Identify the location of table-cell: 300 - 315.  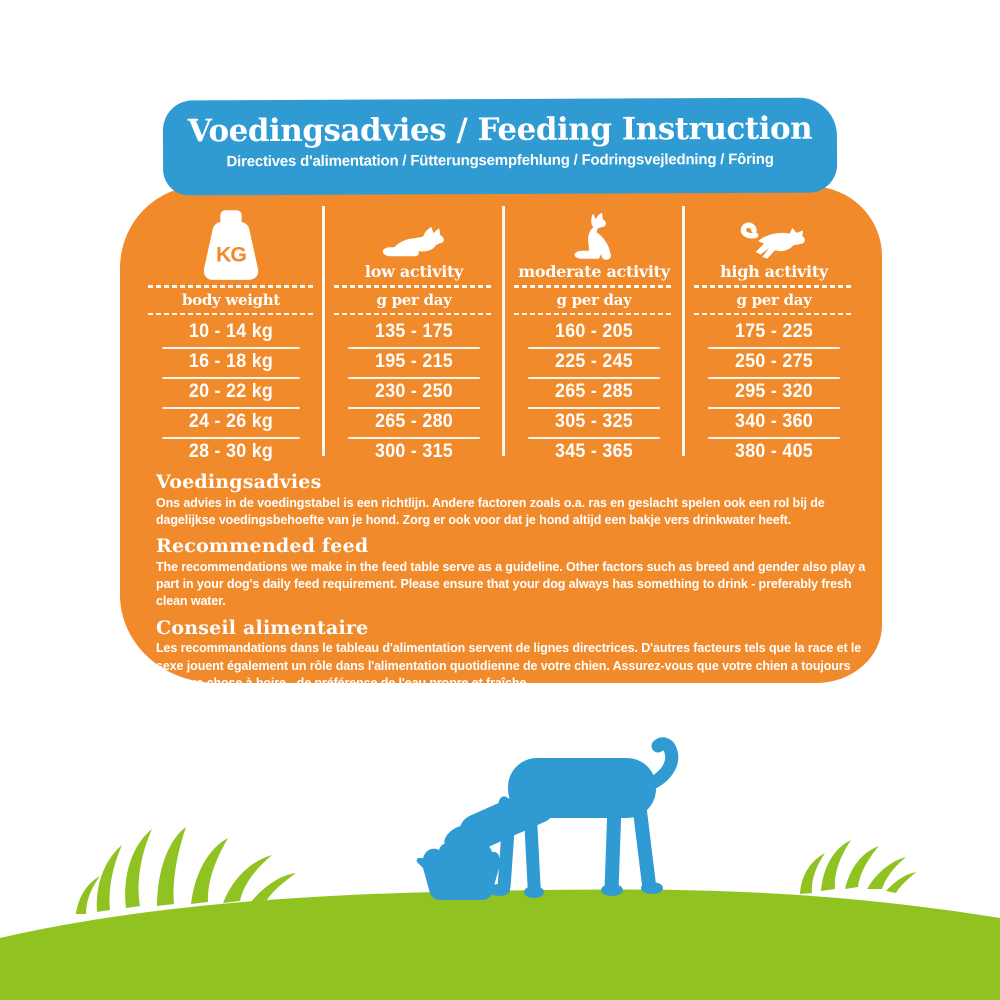
(413, 452).